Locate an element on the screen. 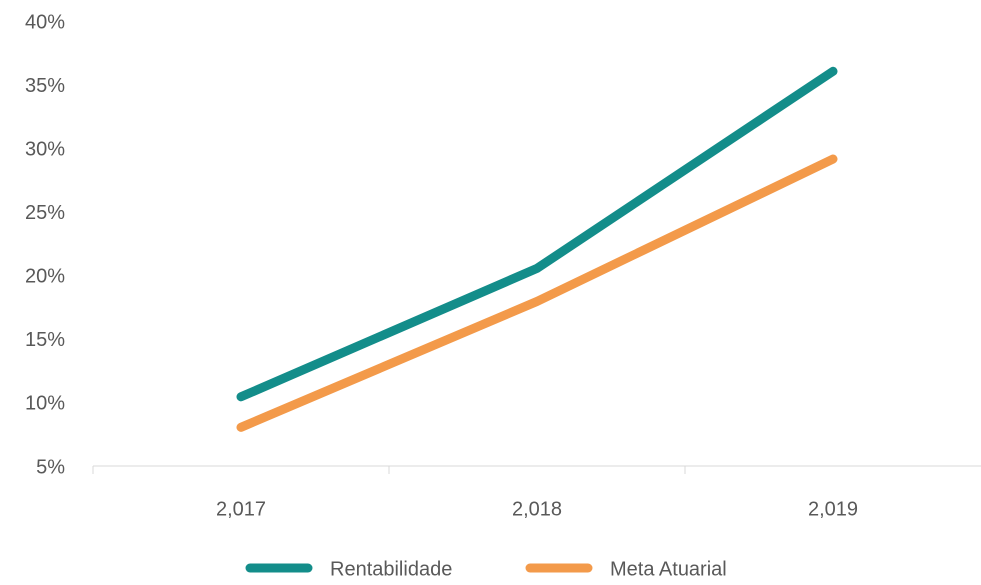 The image size is (981, 585). y-tick-label: 35% is located at coordinates (45, 86).